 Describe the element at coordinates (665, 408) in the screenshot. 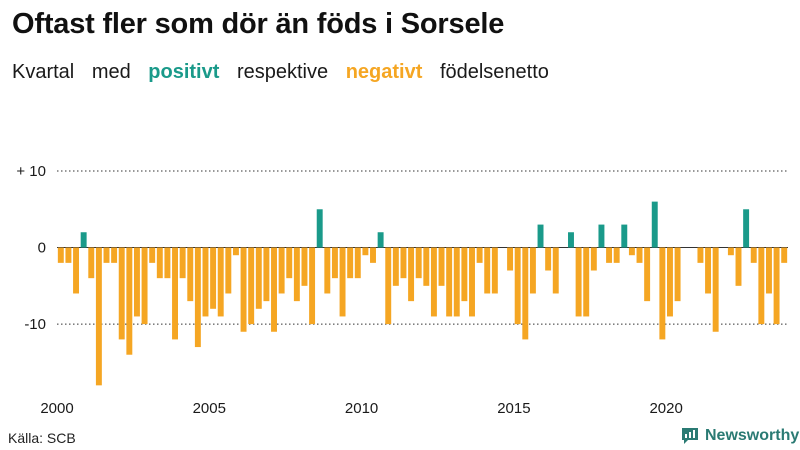

I see `x-tick-label: 2020` at that location.